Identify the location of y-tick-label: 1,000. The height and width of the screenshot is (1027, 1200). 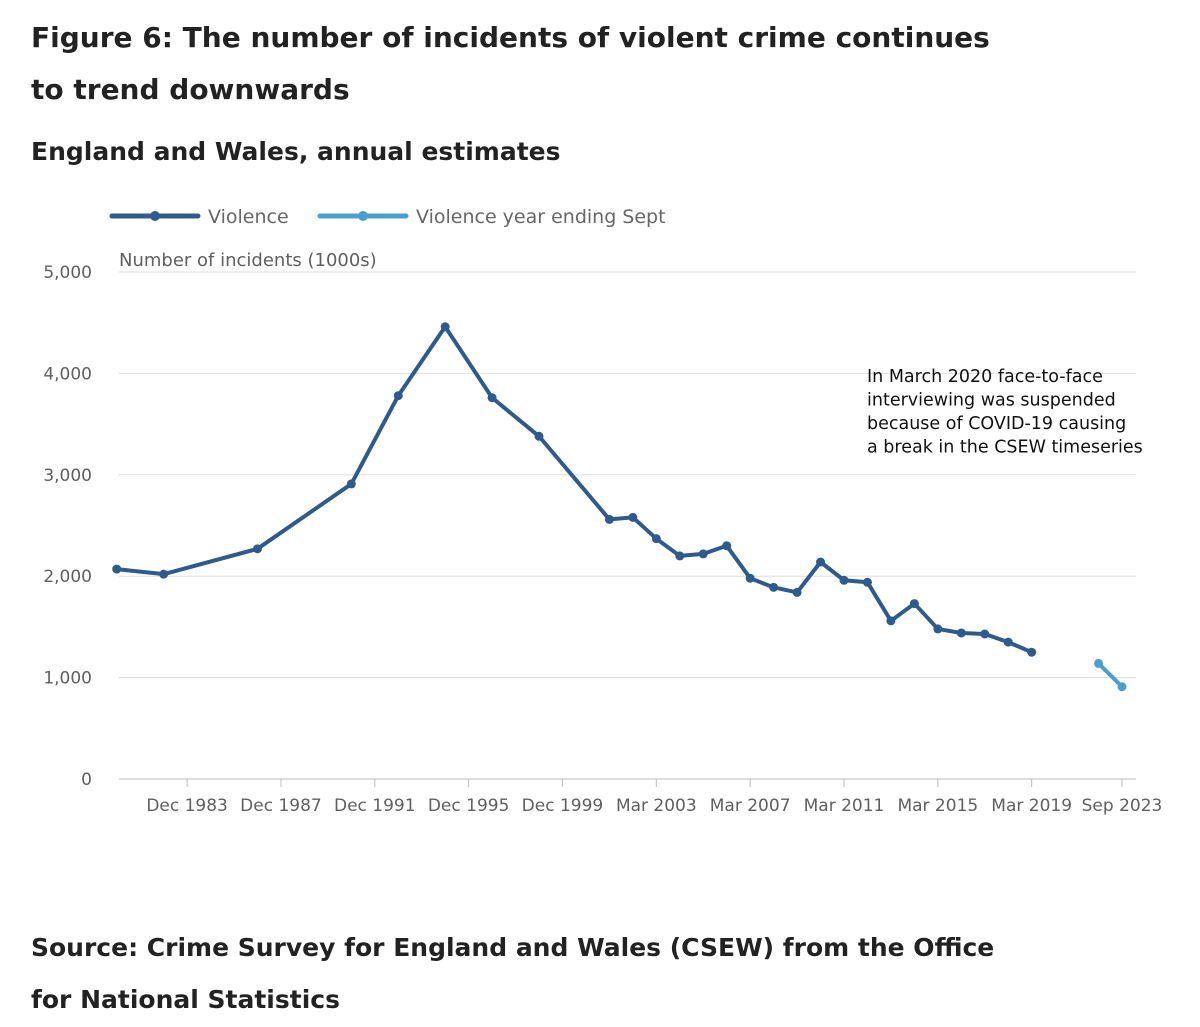
(67, 679).